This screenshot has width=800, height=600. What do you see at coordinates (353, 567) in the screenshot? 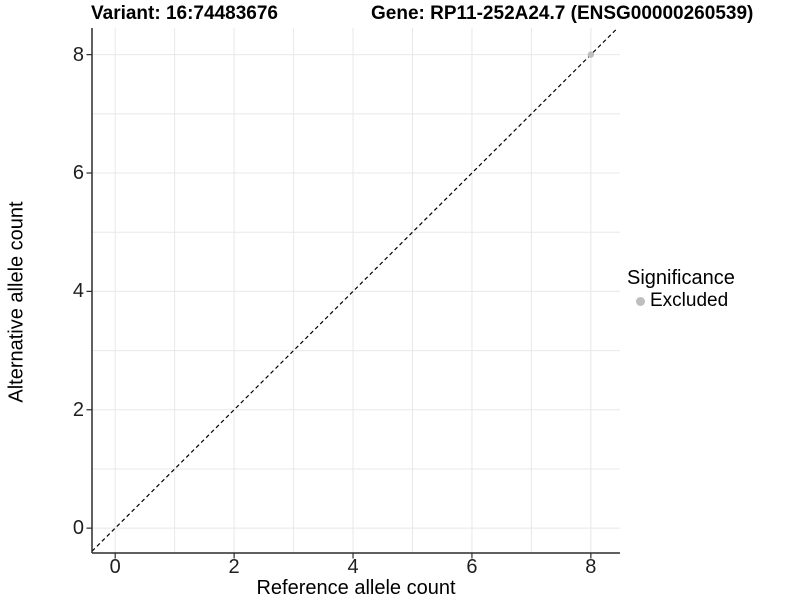
I see `x-tick-label: 4` at bounding box center [353, 567].